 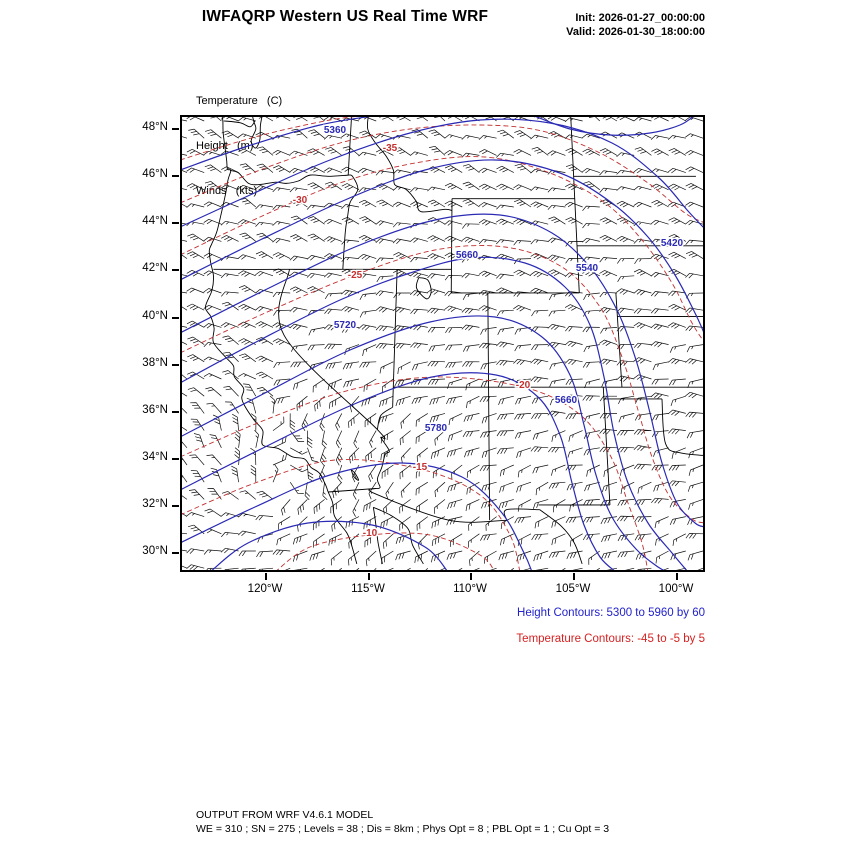 What do you see at coordinates (587, 268) in the screenshot?
I see `height-contour-label: 5540` at bounding box center [587, 268].